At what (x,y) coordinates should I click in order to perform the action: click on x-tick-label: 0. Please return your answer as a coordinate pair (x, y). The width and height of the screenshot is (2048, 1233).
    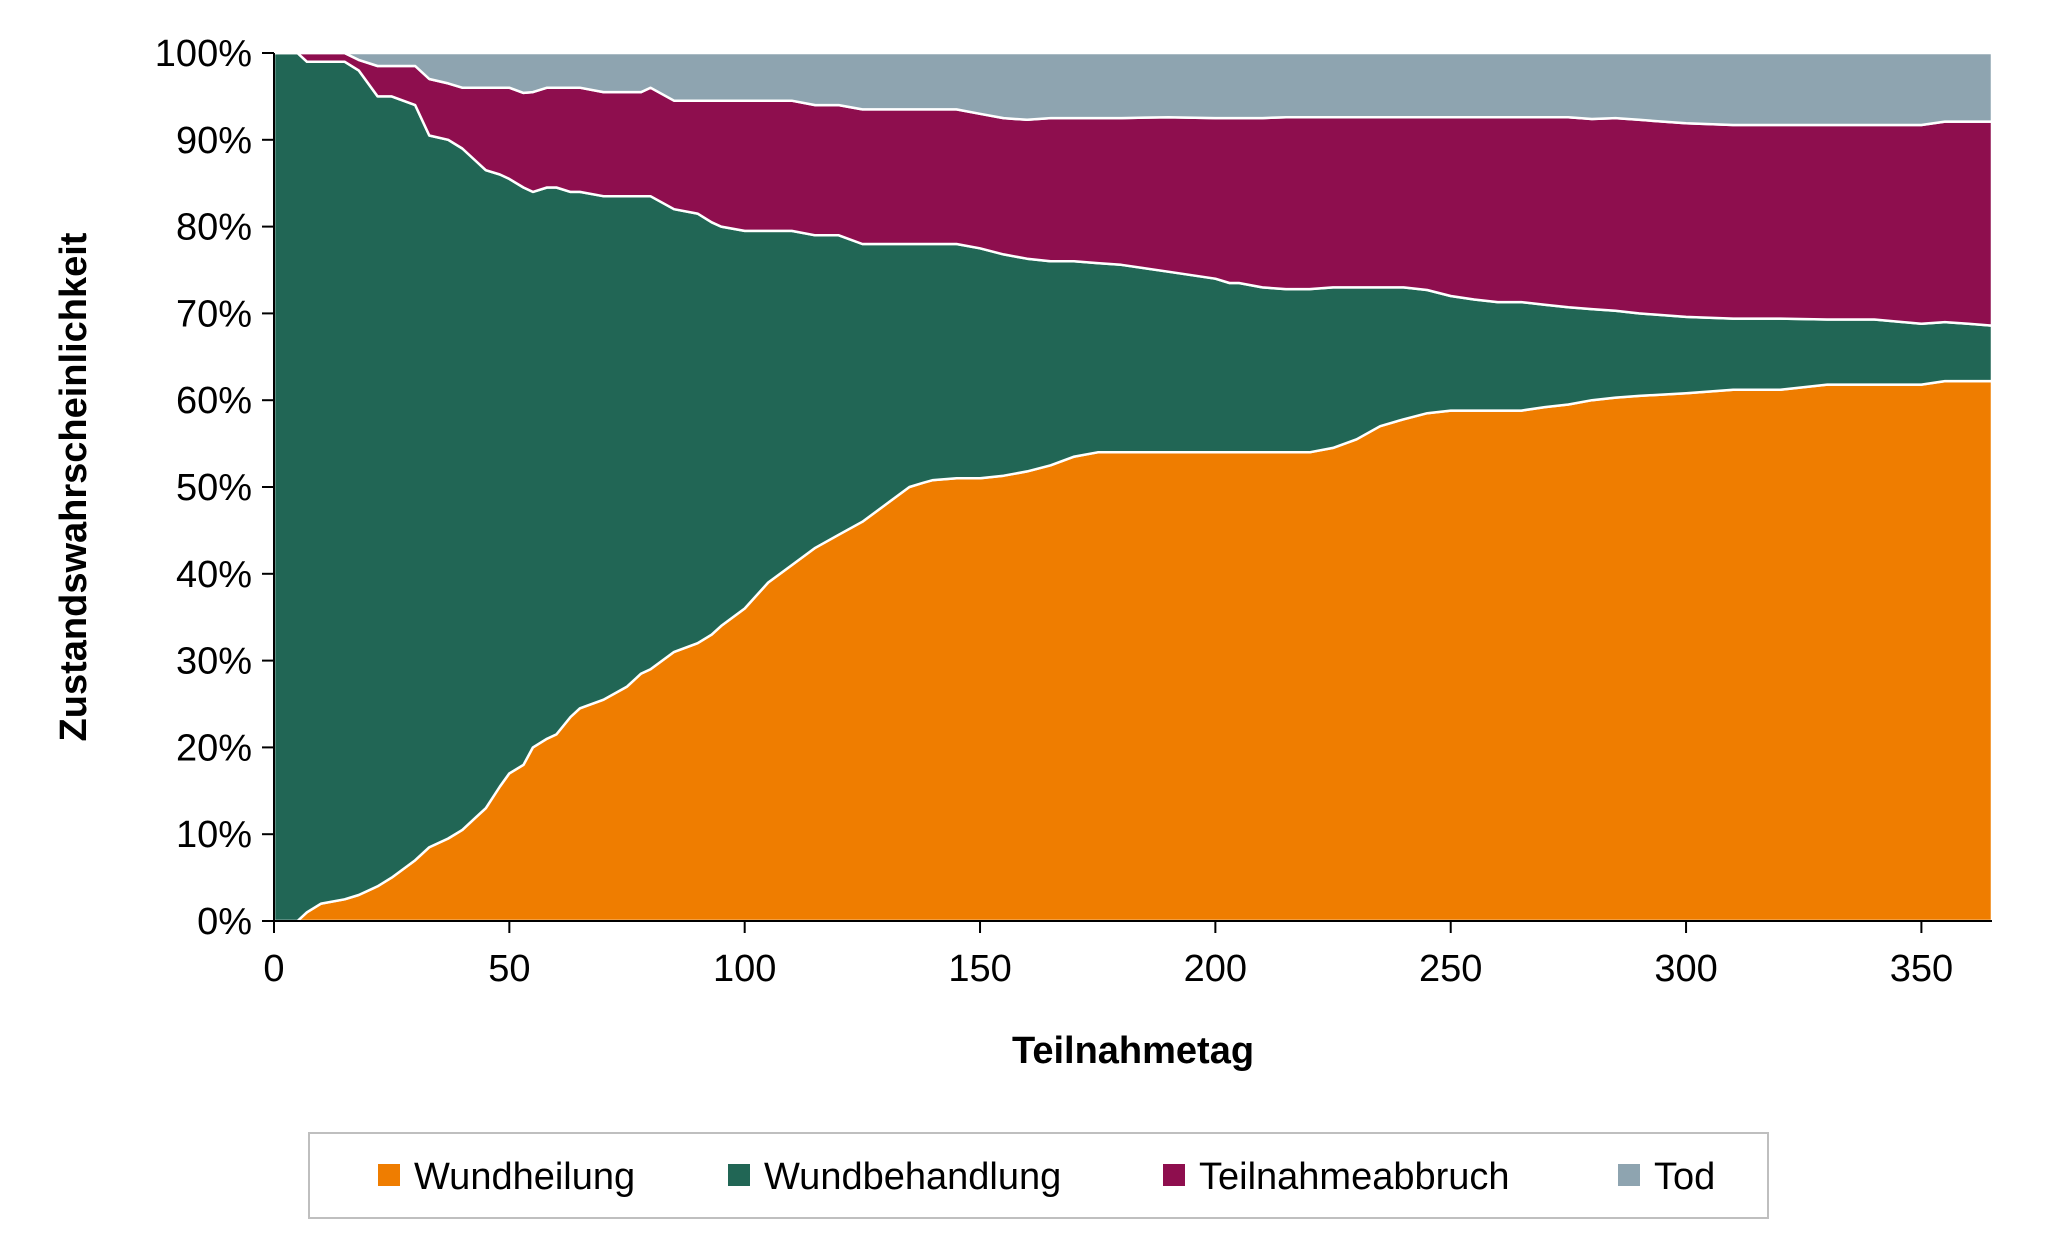
    Looking at the image, I should click on (273, 969).